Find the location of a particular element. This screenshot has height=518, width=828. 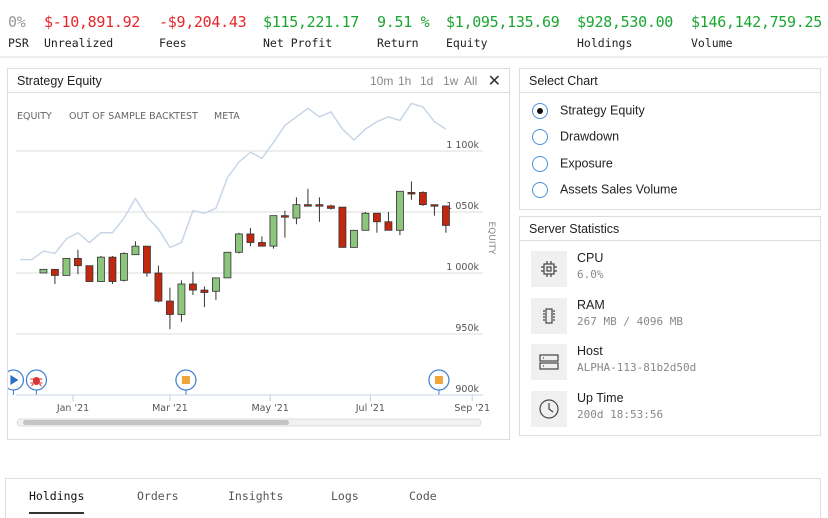

panel-header: Strategy Equity 10m 1h 1d 1w All ✕ is located at coordinates (258, 81).